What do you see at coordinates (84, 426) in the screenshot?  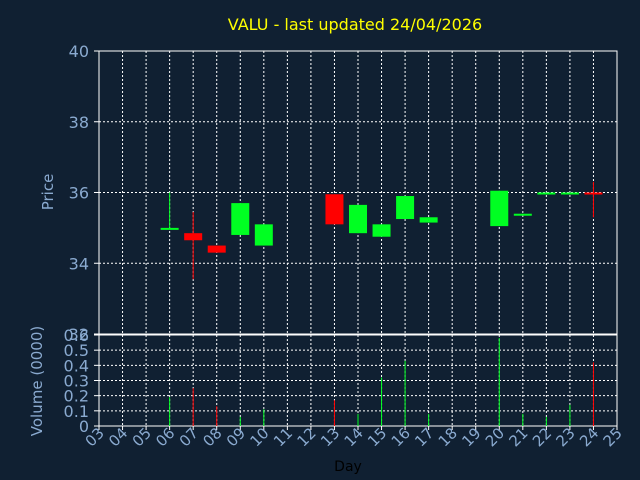 I see `volume-tick-label: 0` at bounding box center [84, 426].